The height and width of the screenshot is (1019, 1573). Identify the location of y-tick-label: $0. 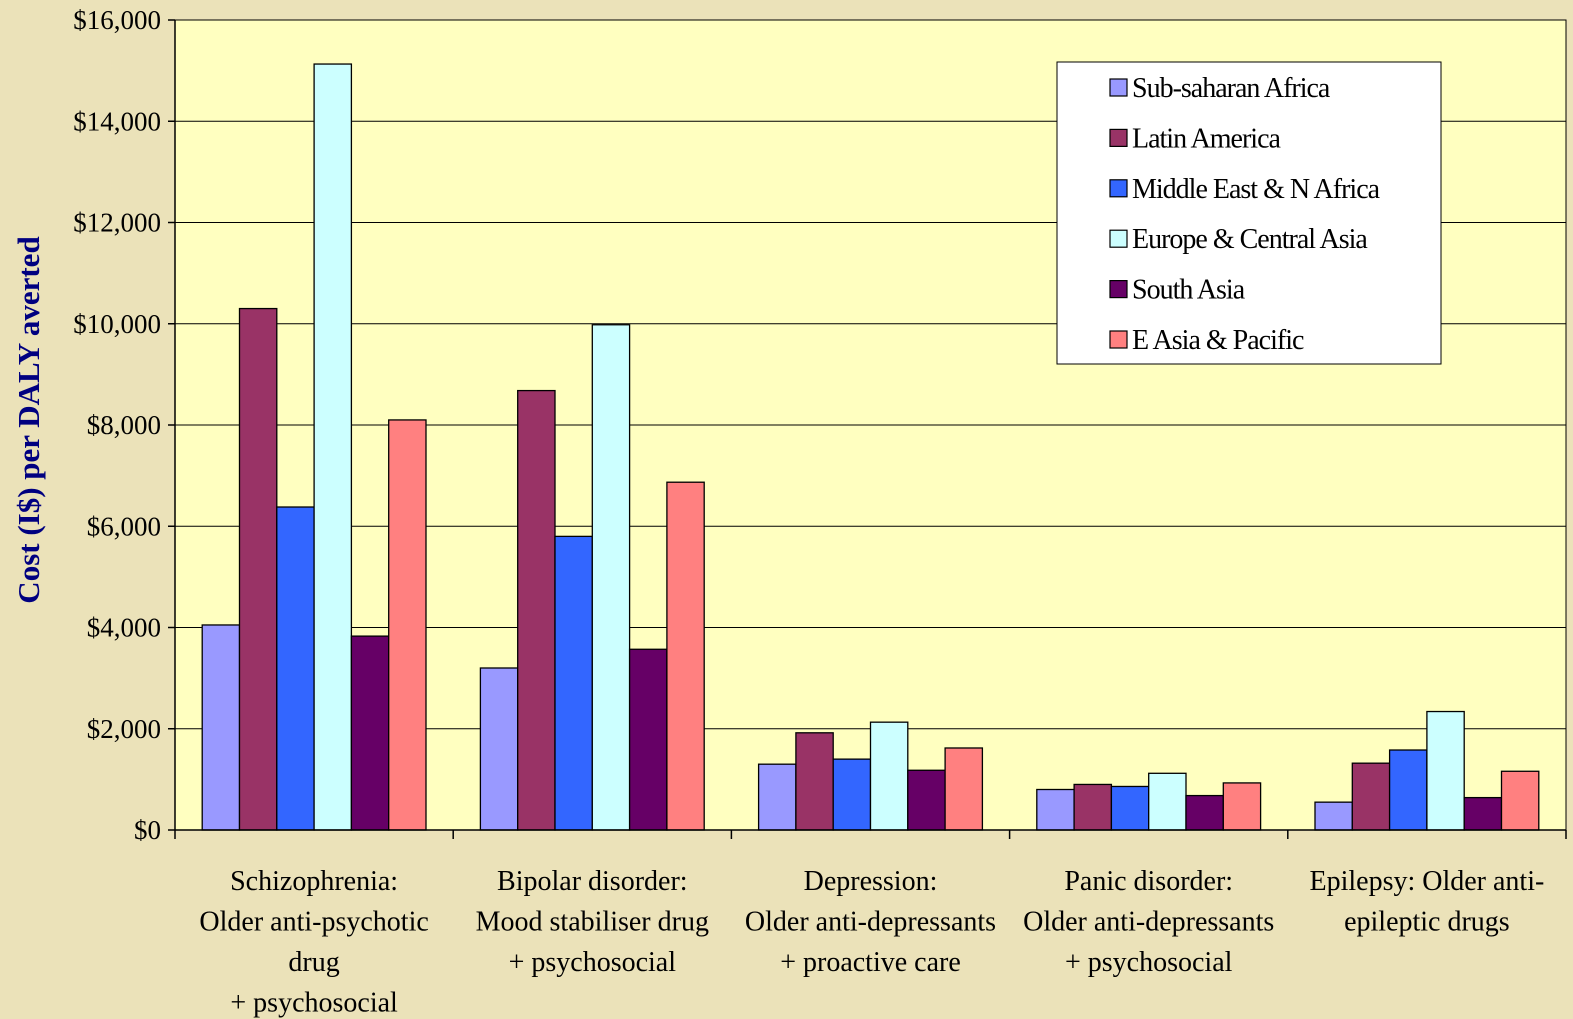
(147, 830).